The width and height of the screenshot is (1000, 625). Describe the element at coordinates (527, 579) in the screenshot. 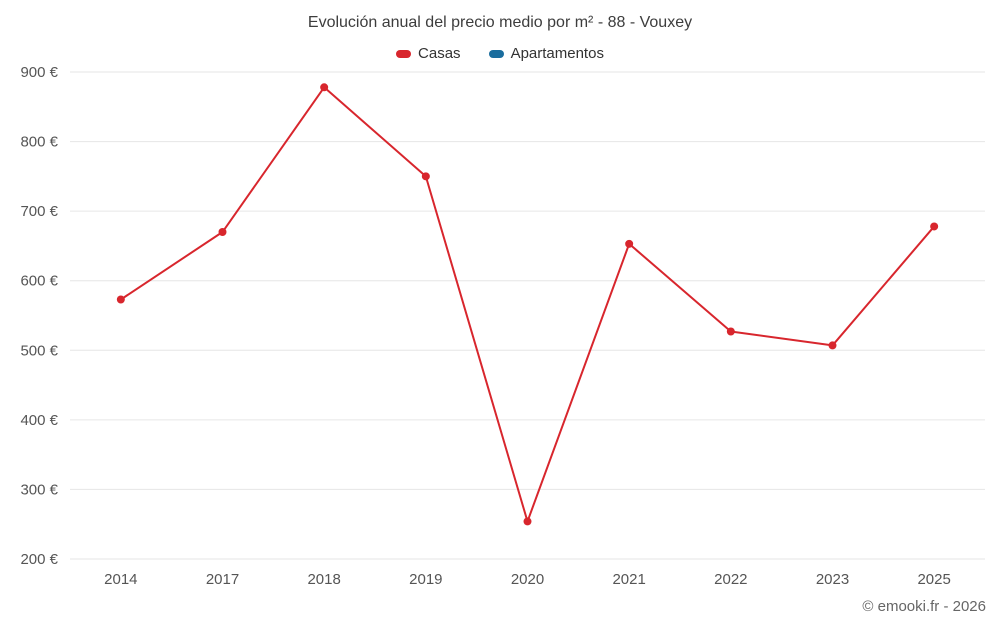

I see `x-axis-tick-label: 2020` at that location.